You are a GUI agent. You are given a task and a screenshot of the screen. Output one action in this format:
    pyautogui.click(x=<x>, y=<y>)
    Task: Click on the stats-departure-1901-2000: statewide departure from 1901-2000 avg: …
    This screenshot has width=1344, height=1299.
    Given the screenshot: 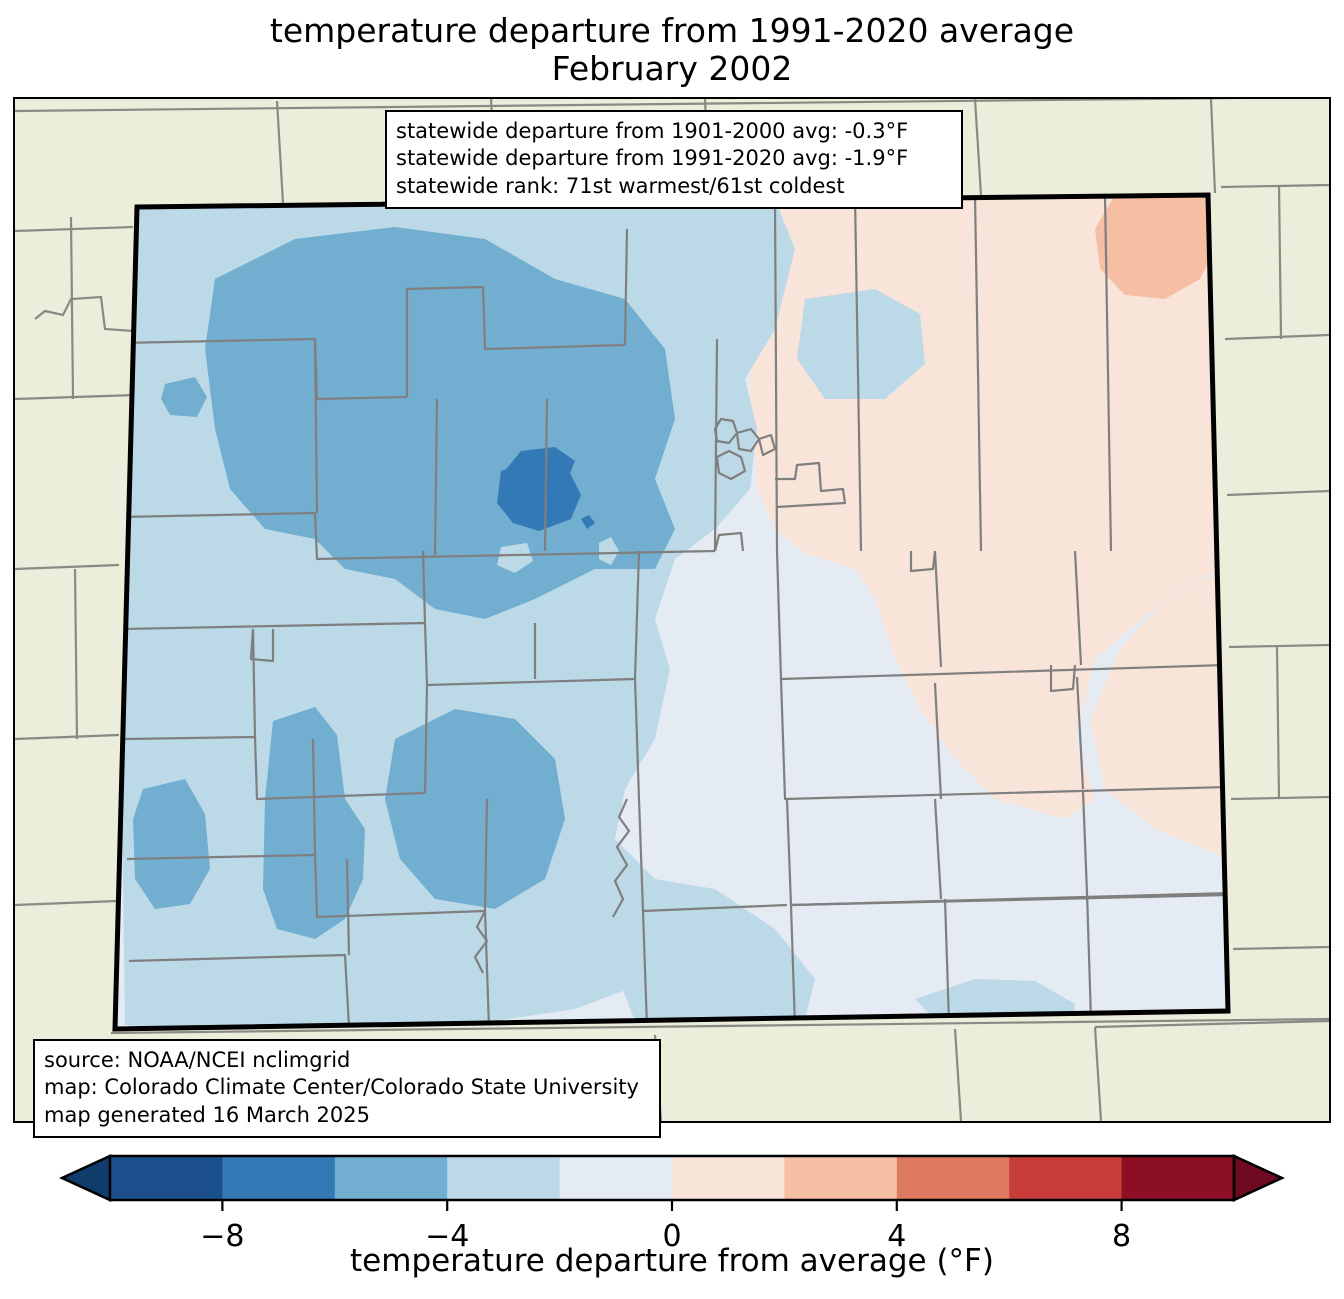 What is the action you would take?
    pyautogui.click(x=652, y=131)
    